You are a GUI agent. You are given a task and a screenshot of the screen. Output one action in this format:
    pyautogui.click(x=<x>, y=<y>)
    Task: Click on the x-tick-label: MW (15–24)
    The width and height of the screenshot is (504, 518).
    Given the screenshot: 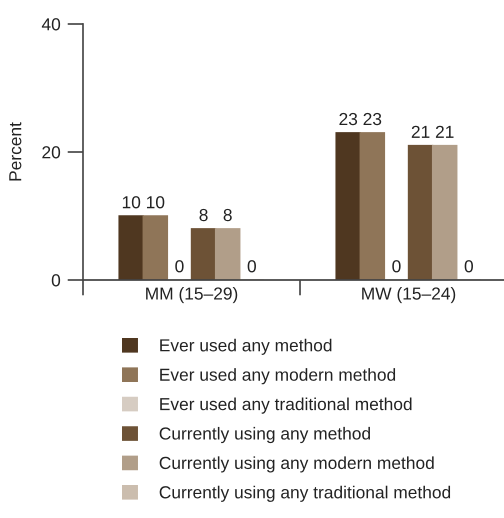 What is the action you would take?
    pyautogui.click(x=409, y=295)
    